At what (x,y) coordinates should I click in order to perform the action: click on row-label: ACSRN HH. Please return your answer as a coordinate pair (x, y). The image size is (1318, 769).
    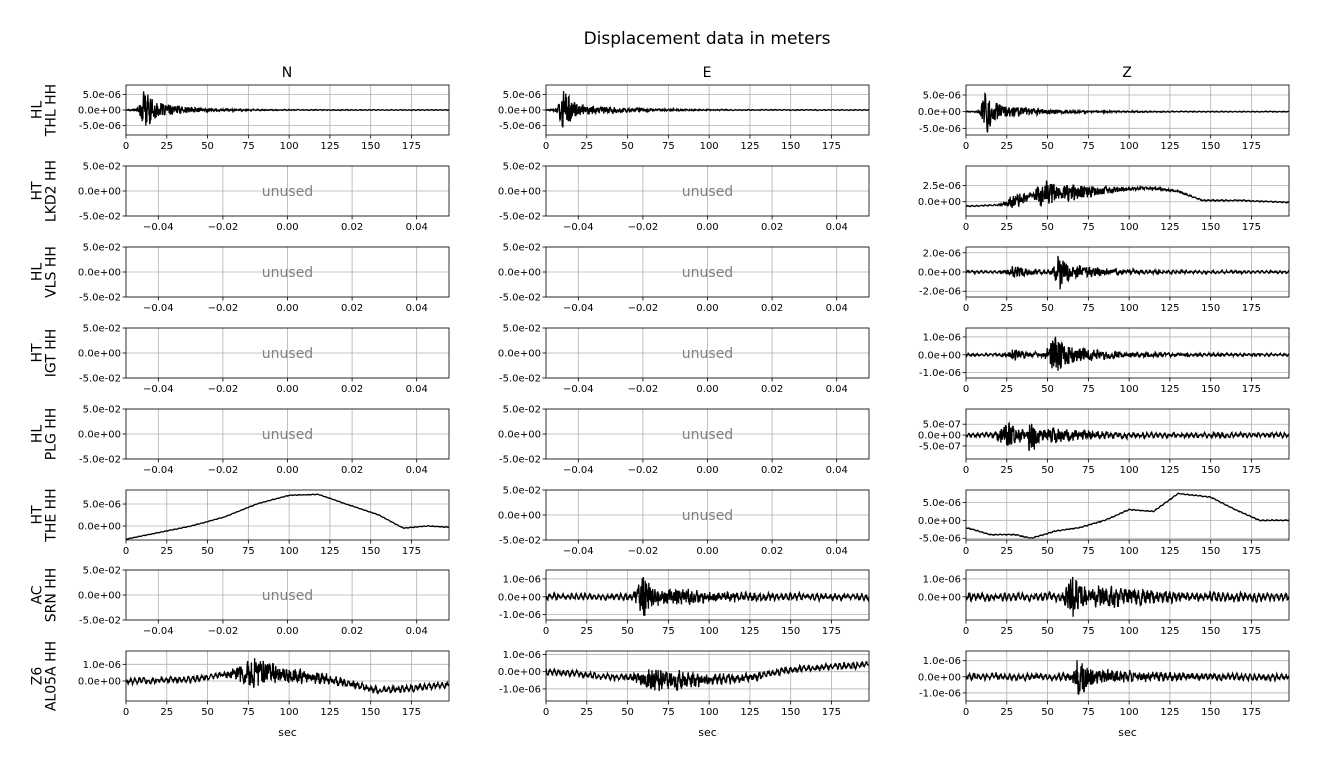
    Looking at the image, I should click on (45, 595).